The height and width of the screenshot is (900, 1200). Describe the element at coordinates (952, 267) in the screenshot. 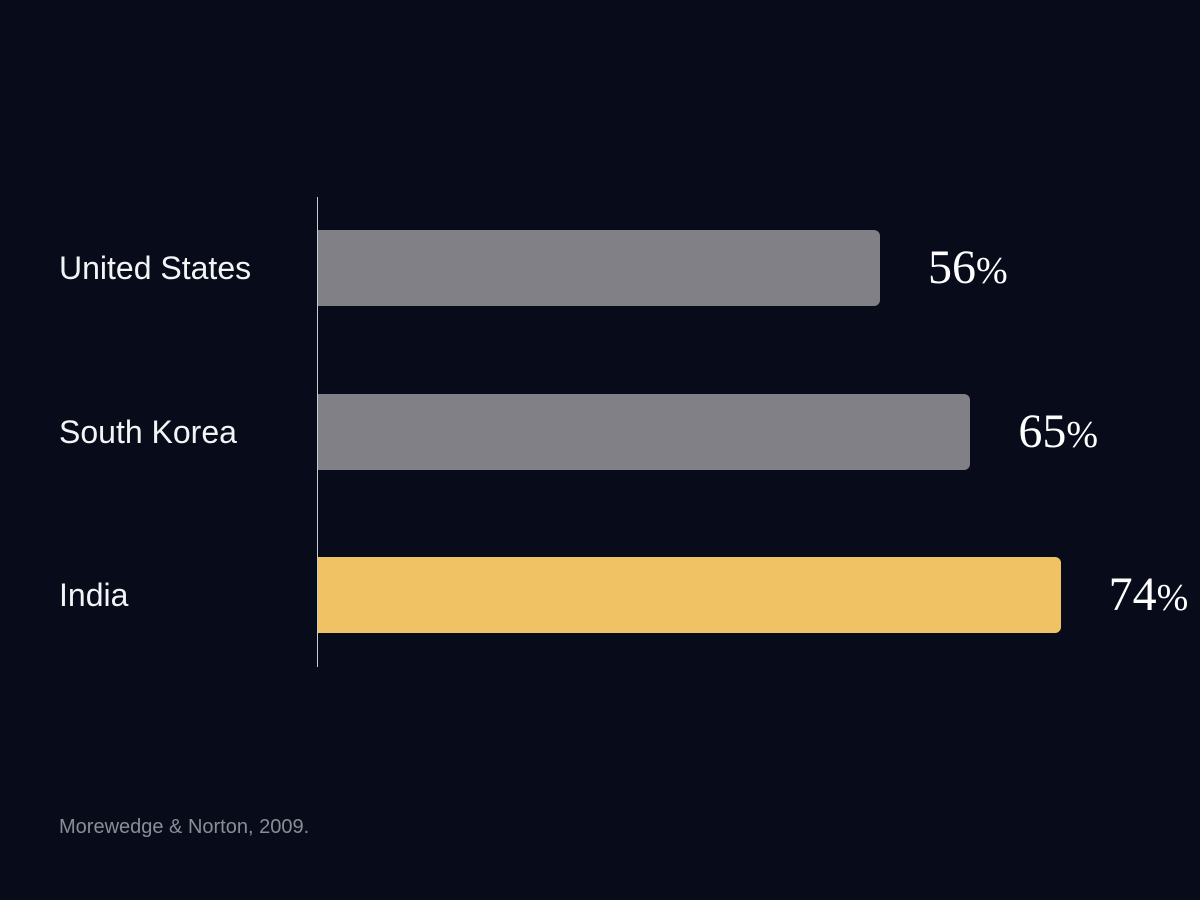

I see `data-label-value: 56` at that location.